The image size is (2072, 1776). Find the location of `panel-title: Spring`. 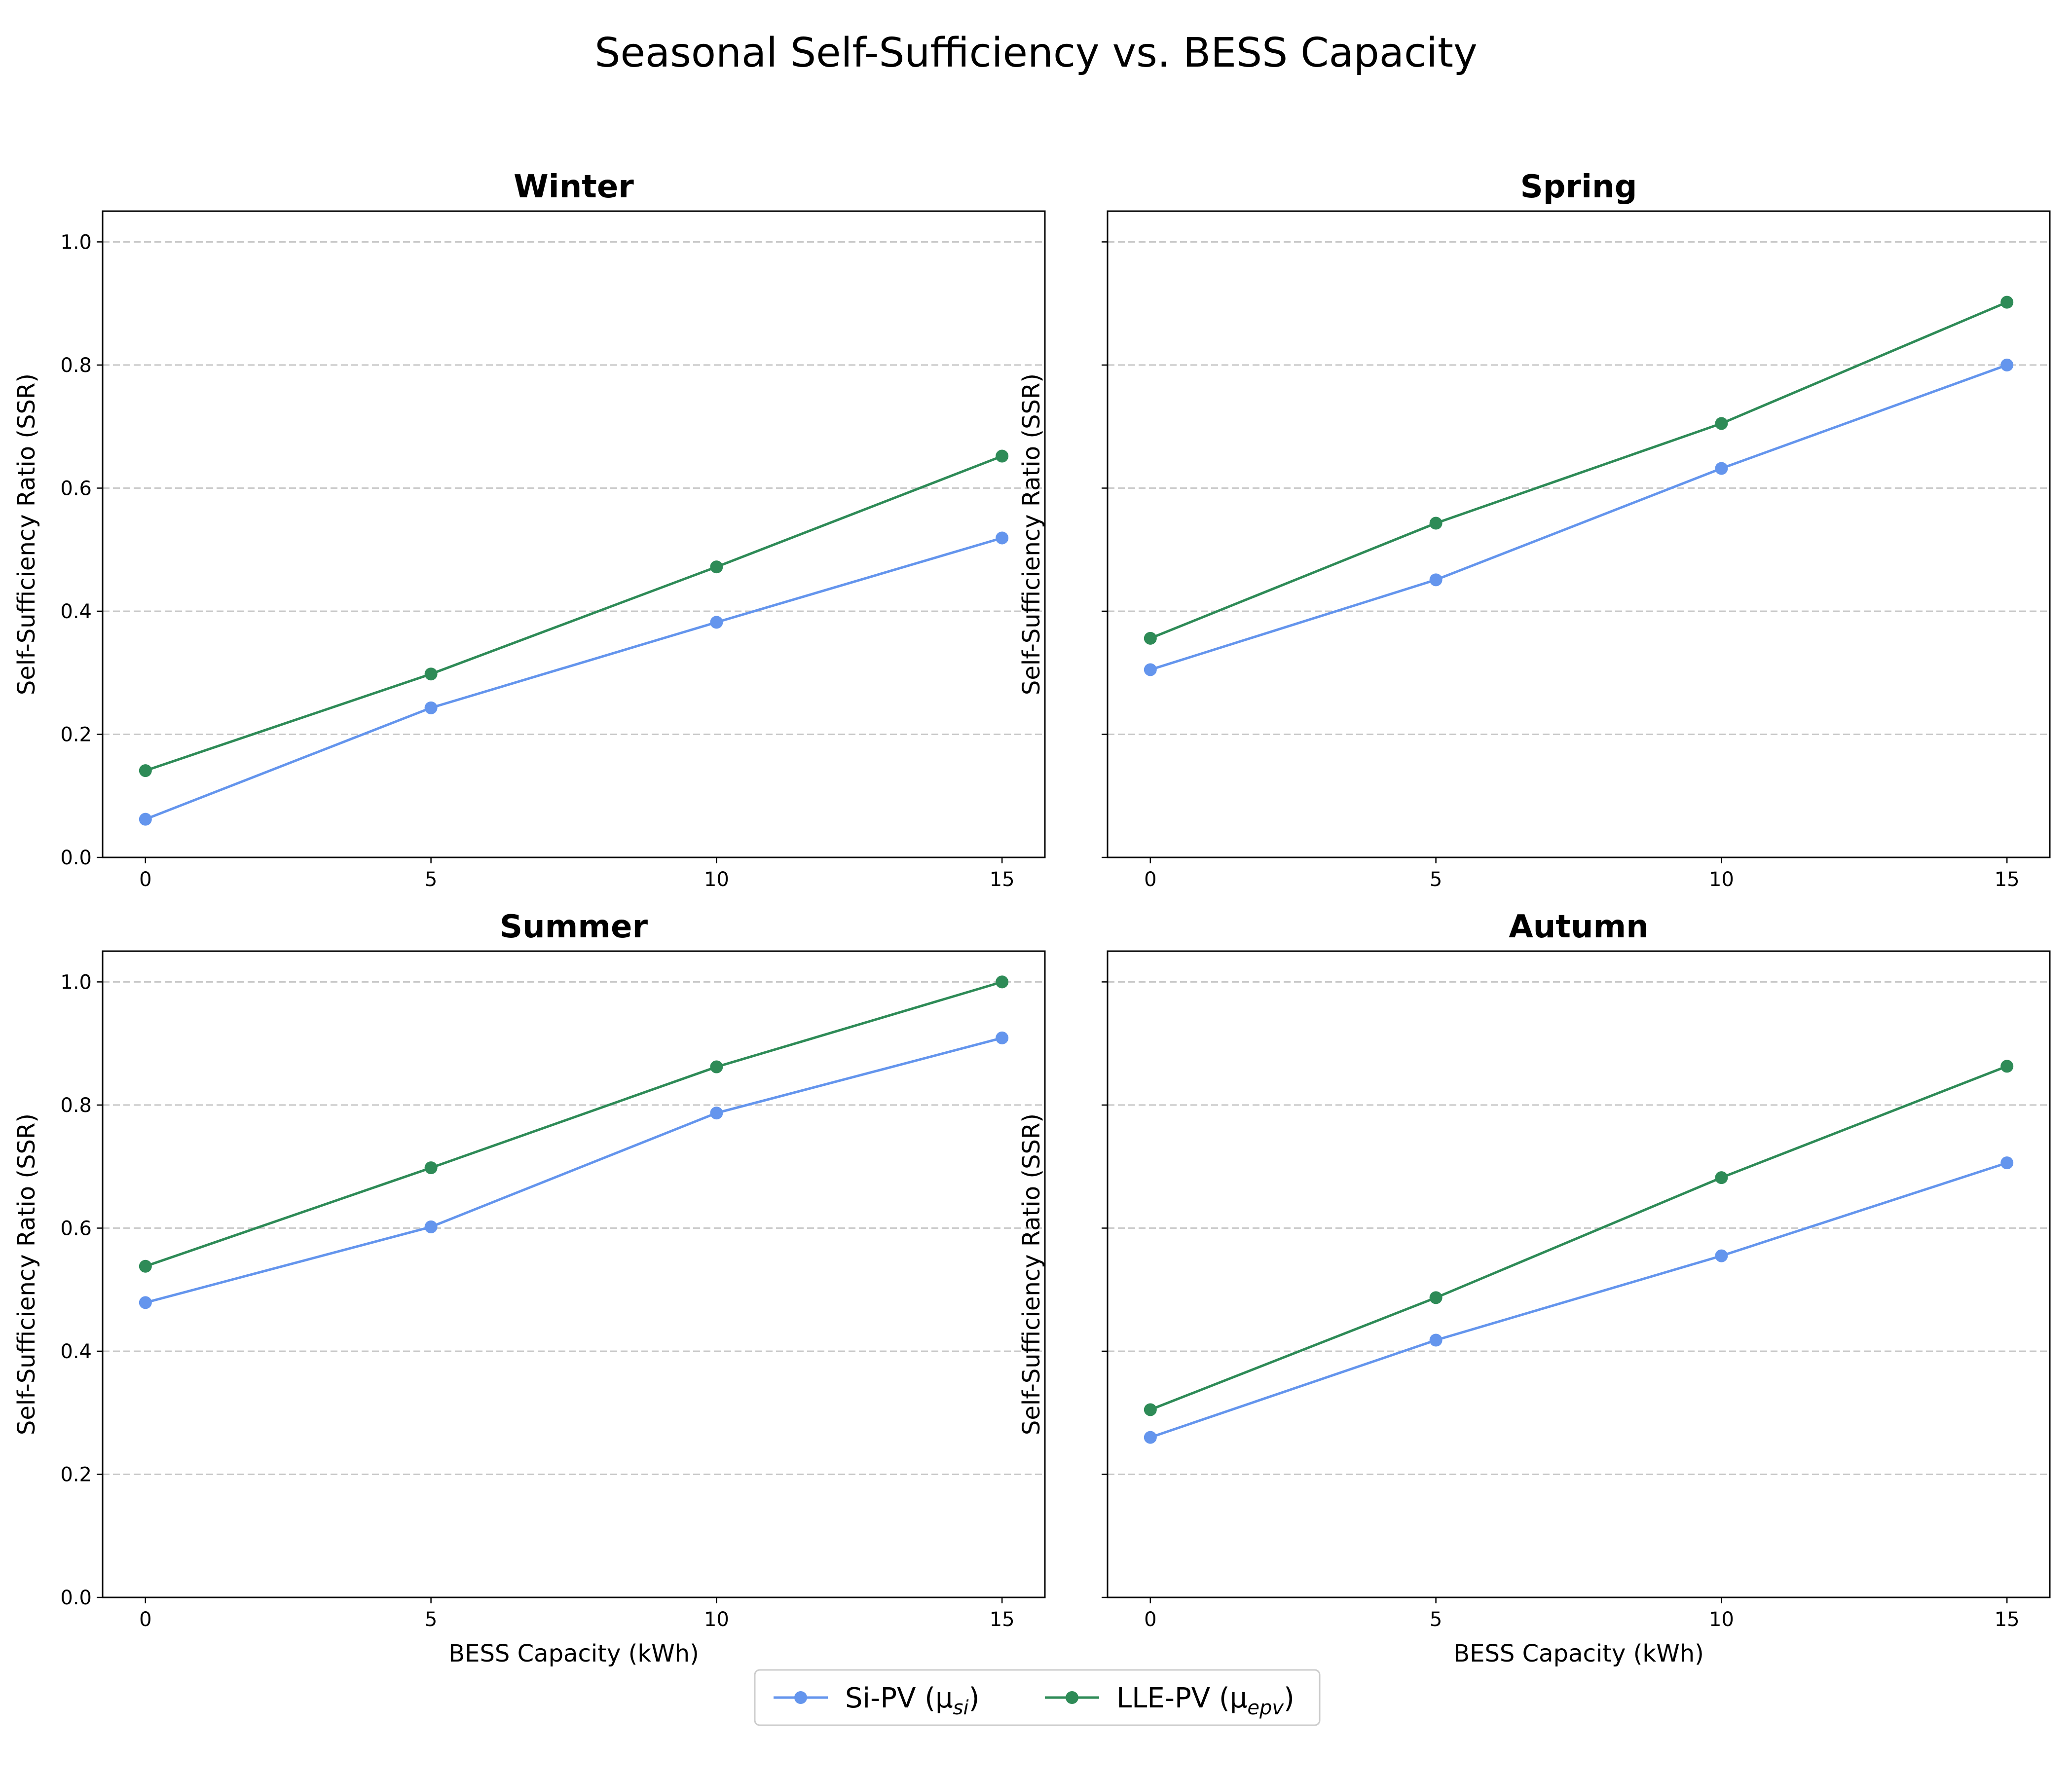

panel-title: Spring is located at coordinates (1579, 187).